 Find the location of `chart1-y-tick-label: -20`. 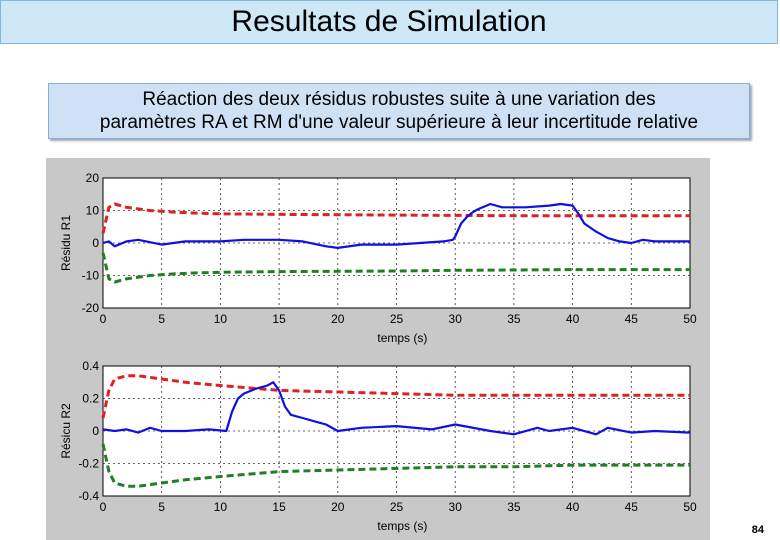

chart1-y-tick-label: -20 is located at coordinates (91, 308).